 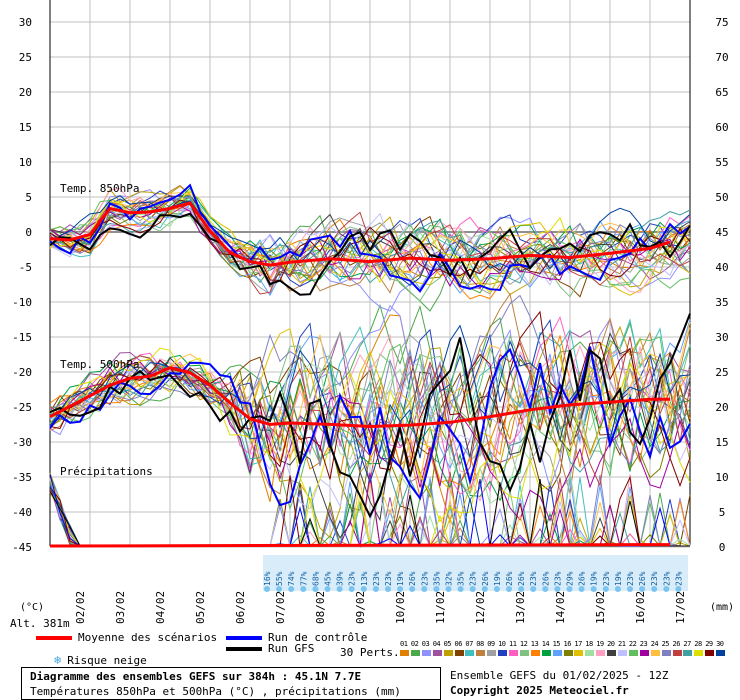 What do you see at coordinates (359, 397) in the screenshot?
I see `mean-line-t500` at bounding box center [359, 397].